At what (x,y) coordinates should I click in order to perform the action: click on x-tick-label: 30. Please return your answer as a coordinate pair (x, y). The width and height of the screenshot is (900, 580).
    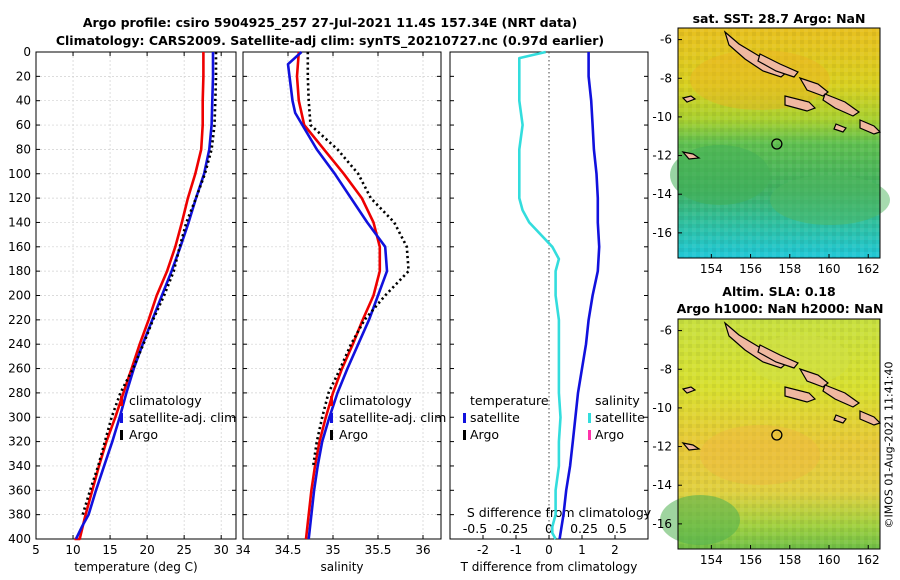
    Looking at the image, I should click on (221, 550).